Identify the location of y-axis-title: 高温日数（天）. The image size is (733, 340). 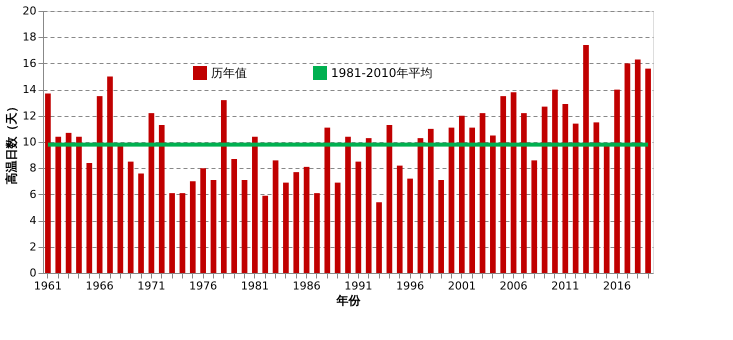
(11, 142).